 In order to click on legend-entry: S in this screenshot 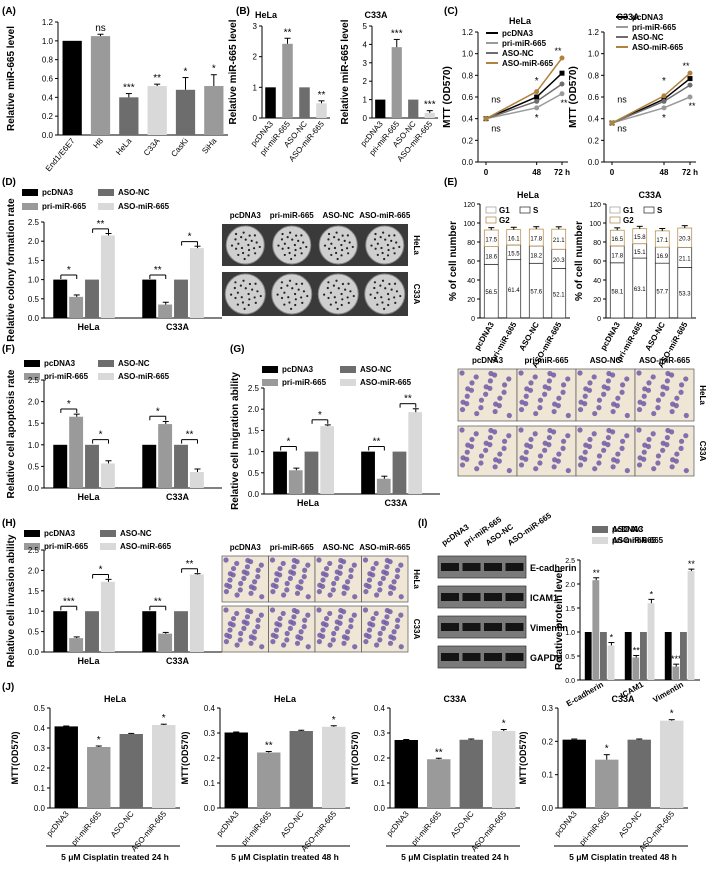, I will do `click(536, 210)`.